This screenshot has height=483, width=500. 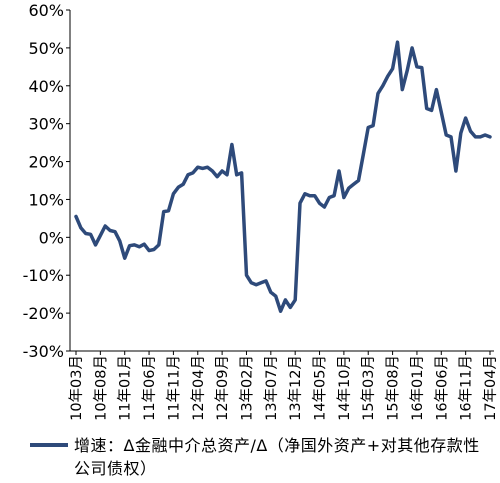 I want to click on y-axis: 60% 50% 40% 30% 20% 10% 0% -10% -20% -30%, so click(x=47, y=181).